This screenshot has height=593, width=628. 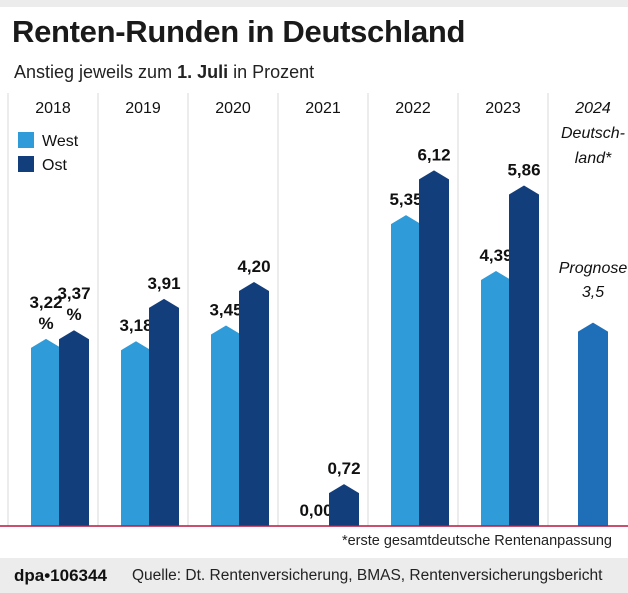 What do you see at coordinates (226, 425) in the screenshot?
I see `bar-west-2020` at bounding box center [226, 425].